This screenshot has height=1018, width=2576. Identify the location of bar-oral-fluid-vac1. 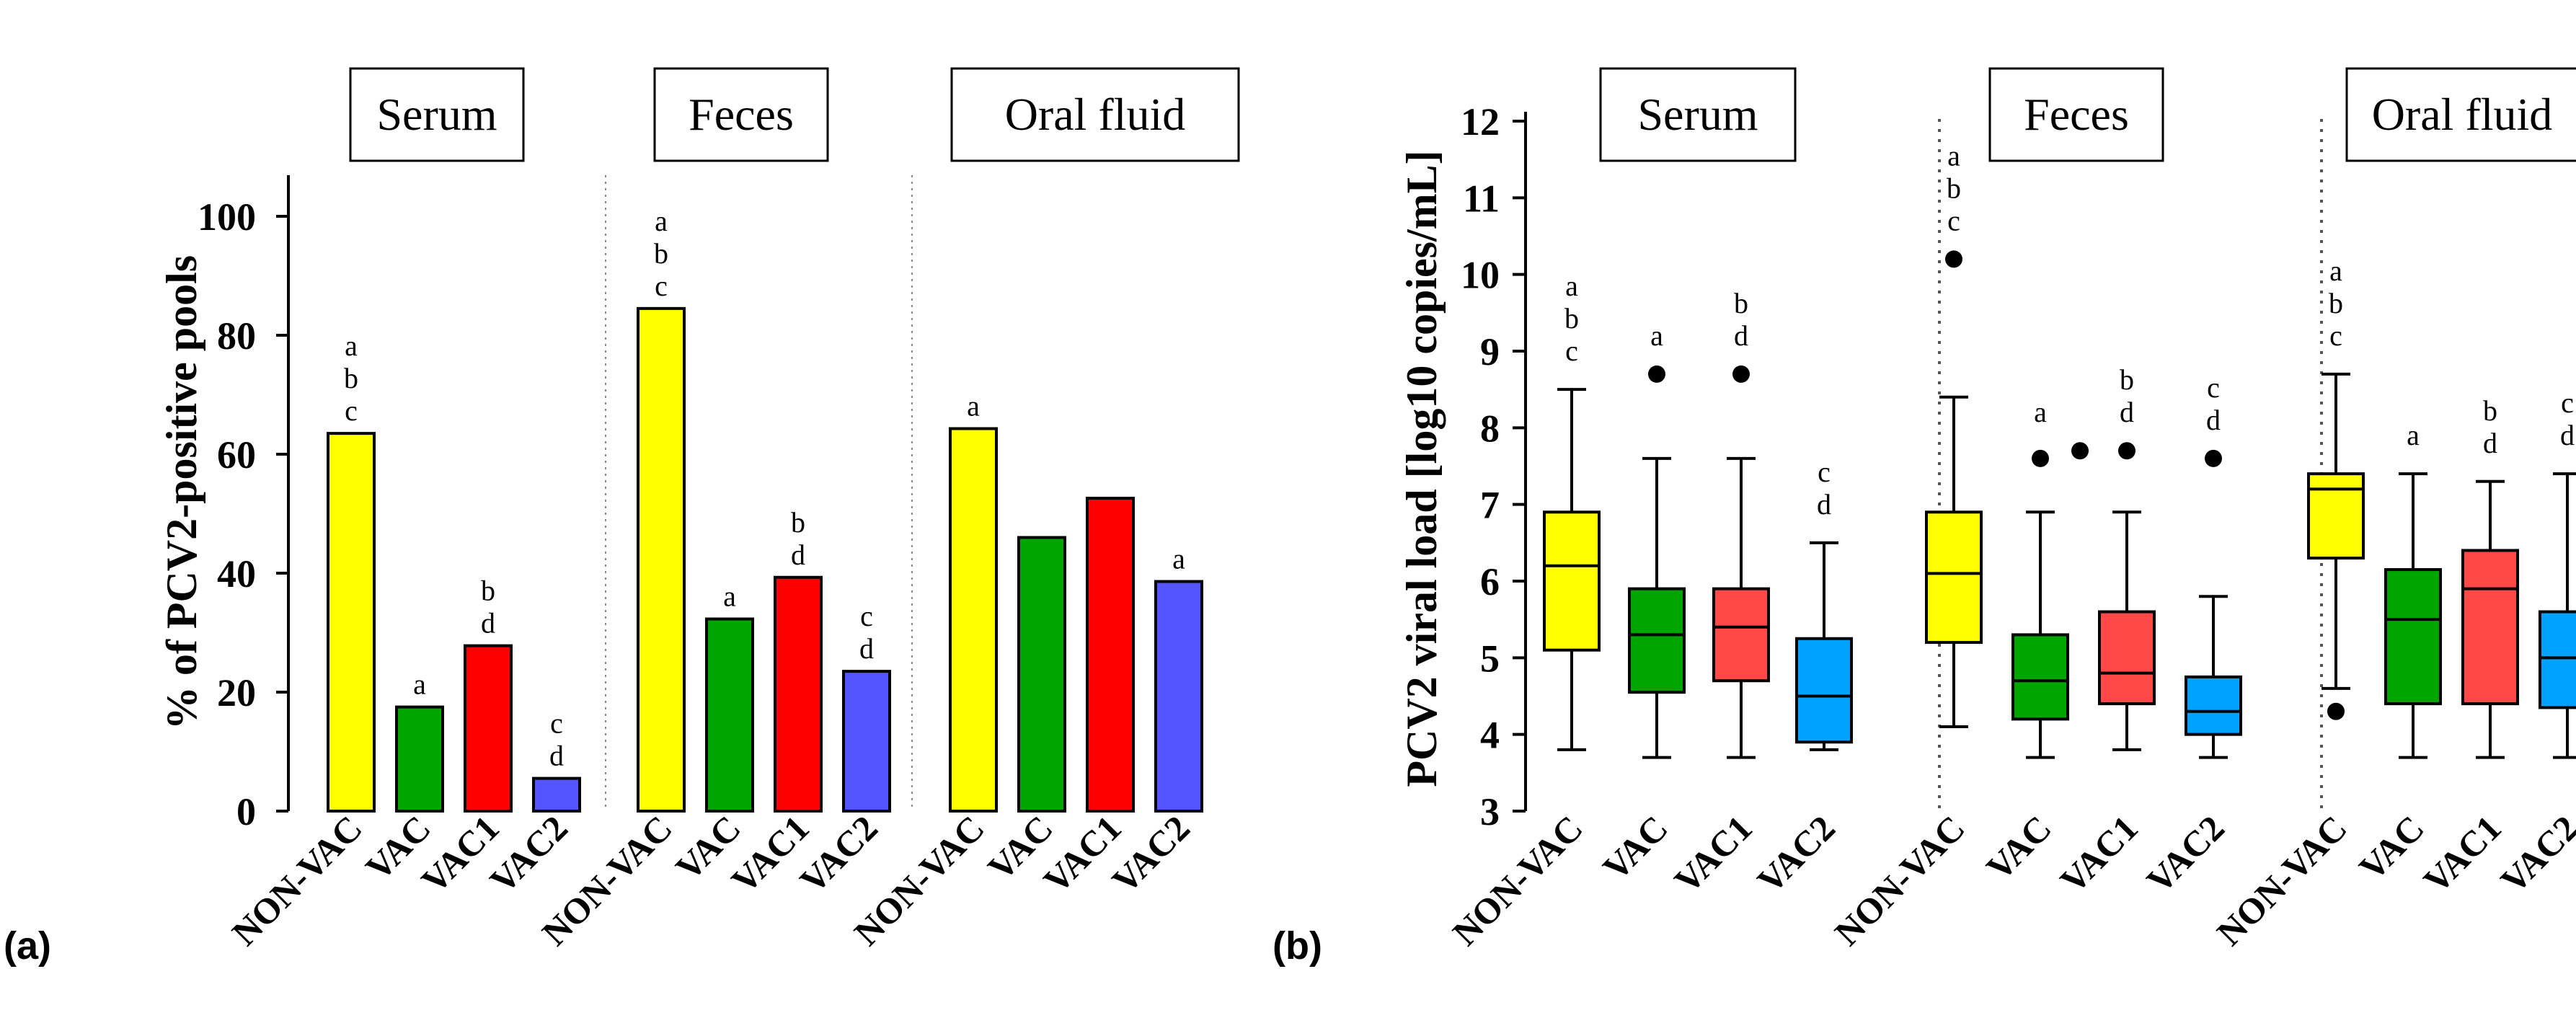
(1110, 655).